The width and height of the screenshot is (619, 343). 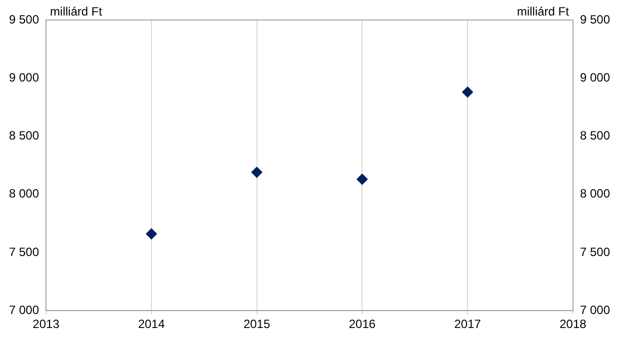 What do you see at coordinates (24, 77) in the screenshot?
I see `y-tick-label: 9 000` at bounding box center [24, 77].